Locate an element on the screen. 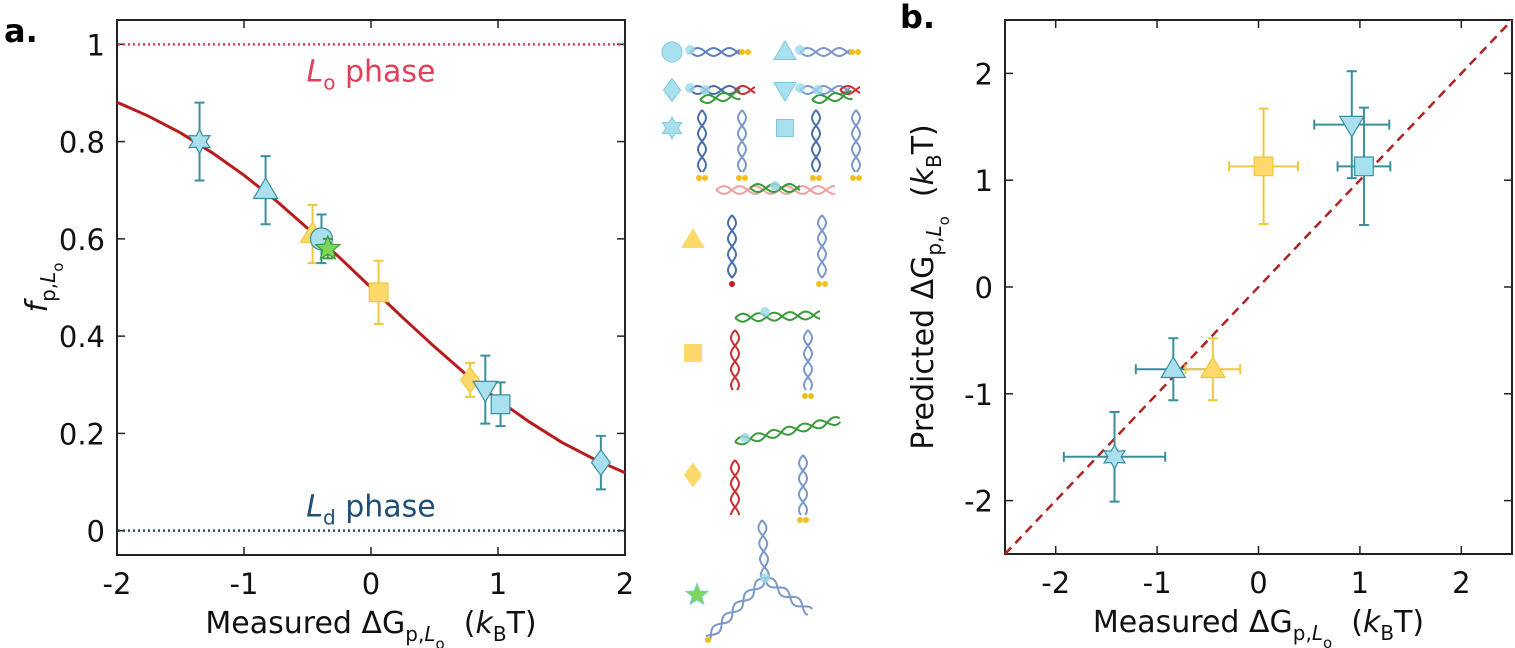 The image size is (1515, 648). x-axis-label-part: k is located at coordinates (484, 623).